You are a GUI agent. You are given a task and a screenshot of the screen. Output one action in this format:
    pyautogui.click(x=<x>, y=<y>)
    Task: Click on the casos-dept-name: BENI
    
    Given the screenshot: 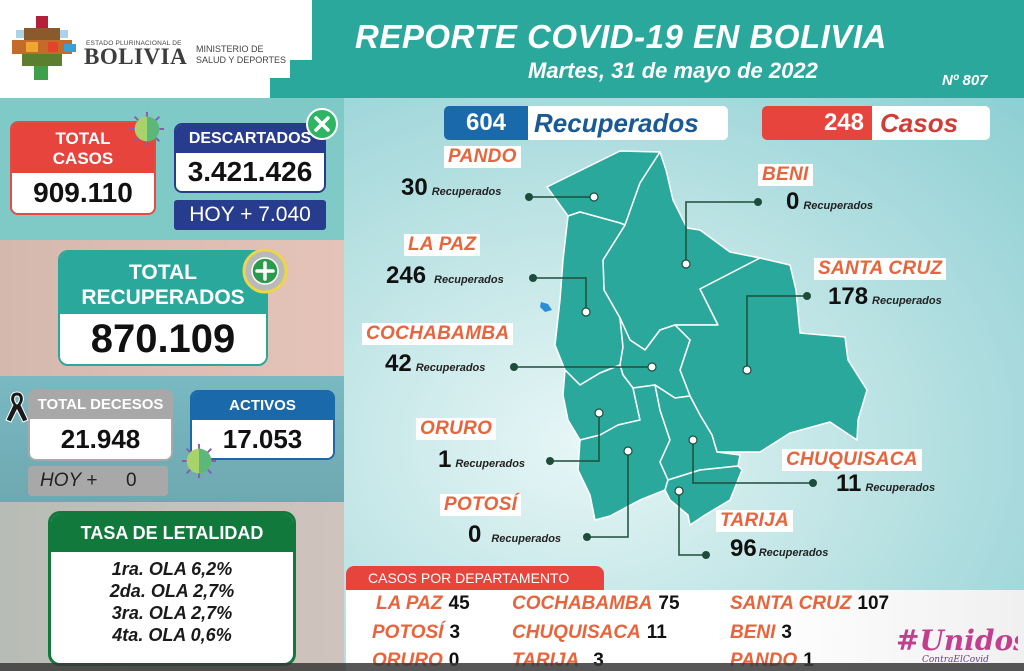 What is the action you would take?
    pyautogui.click(x=753, y=632)
    